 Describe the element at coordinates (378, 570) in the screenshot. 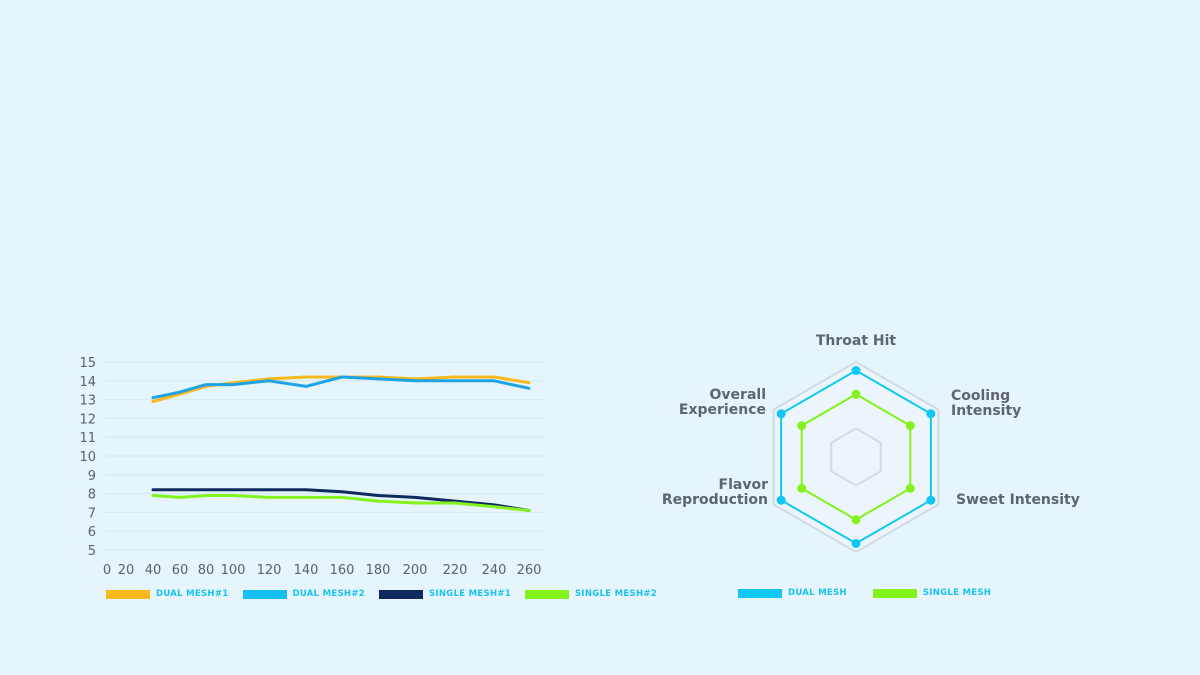

I see `x-tick-label: 180` at that location.